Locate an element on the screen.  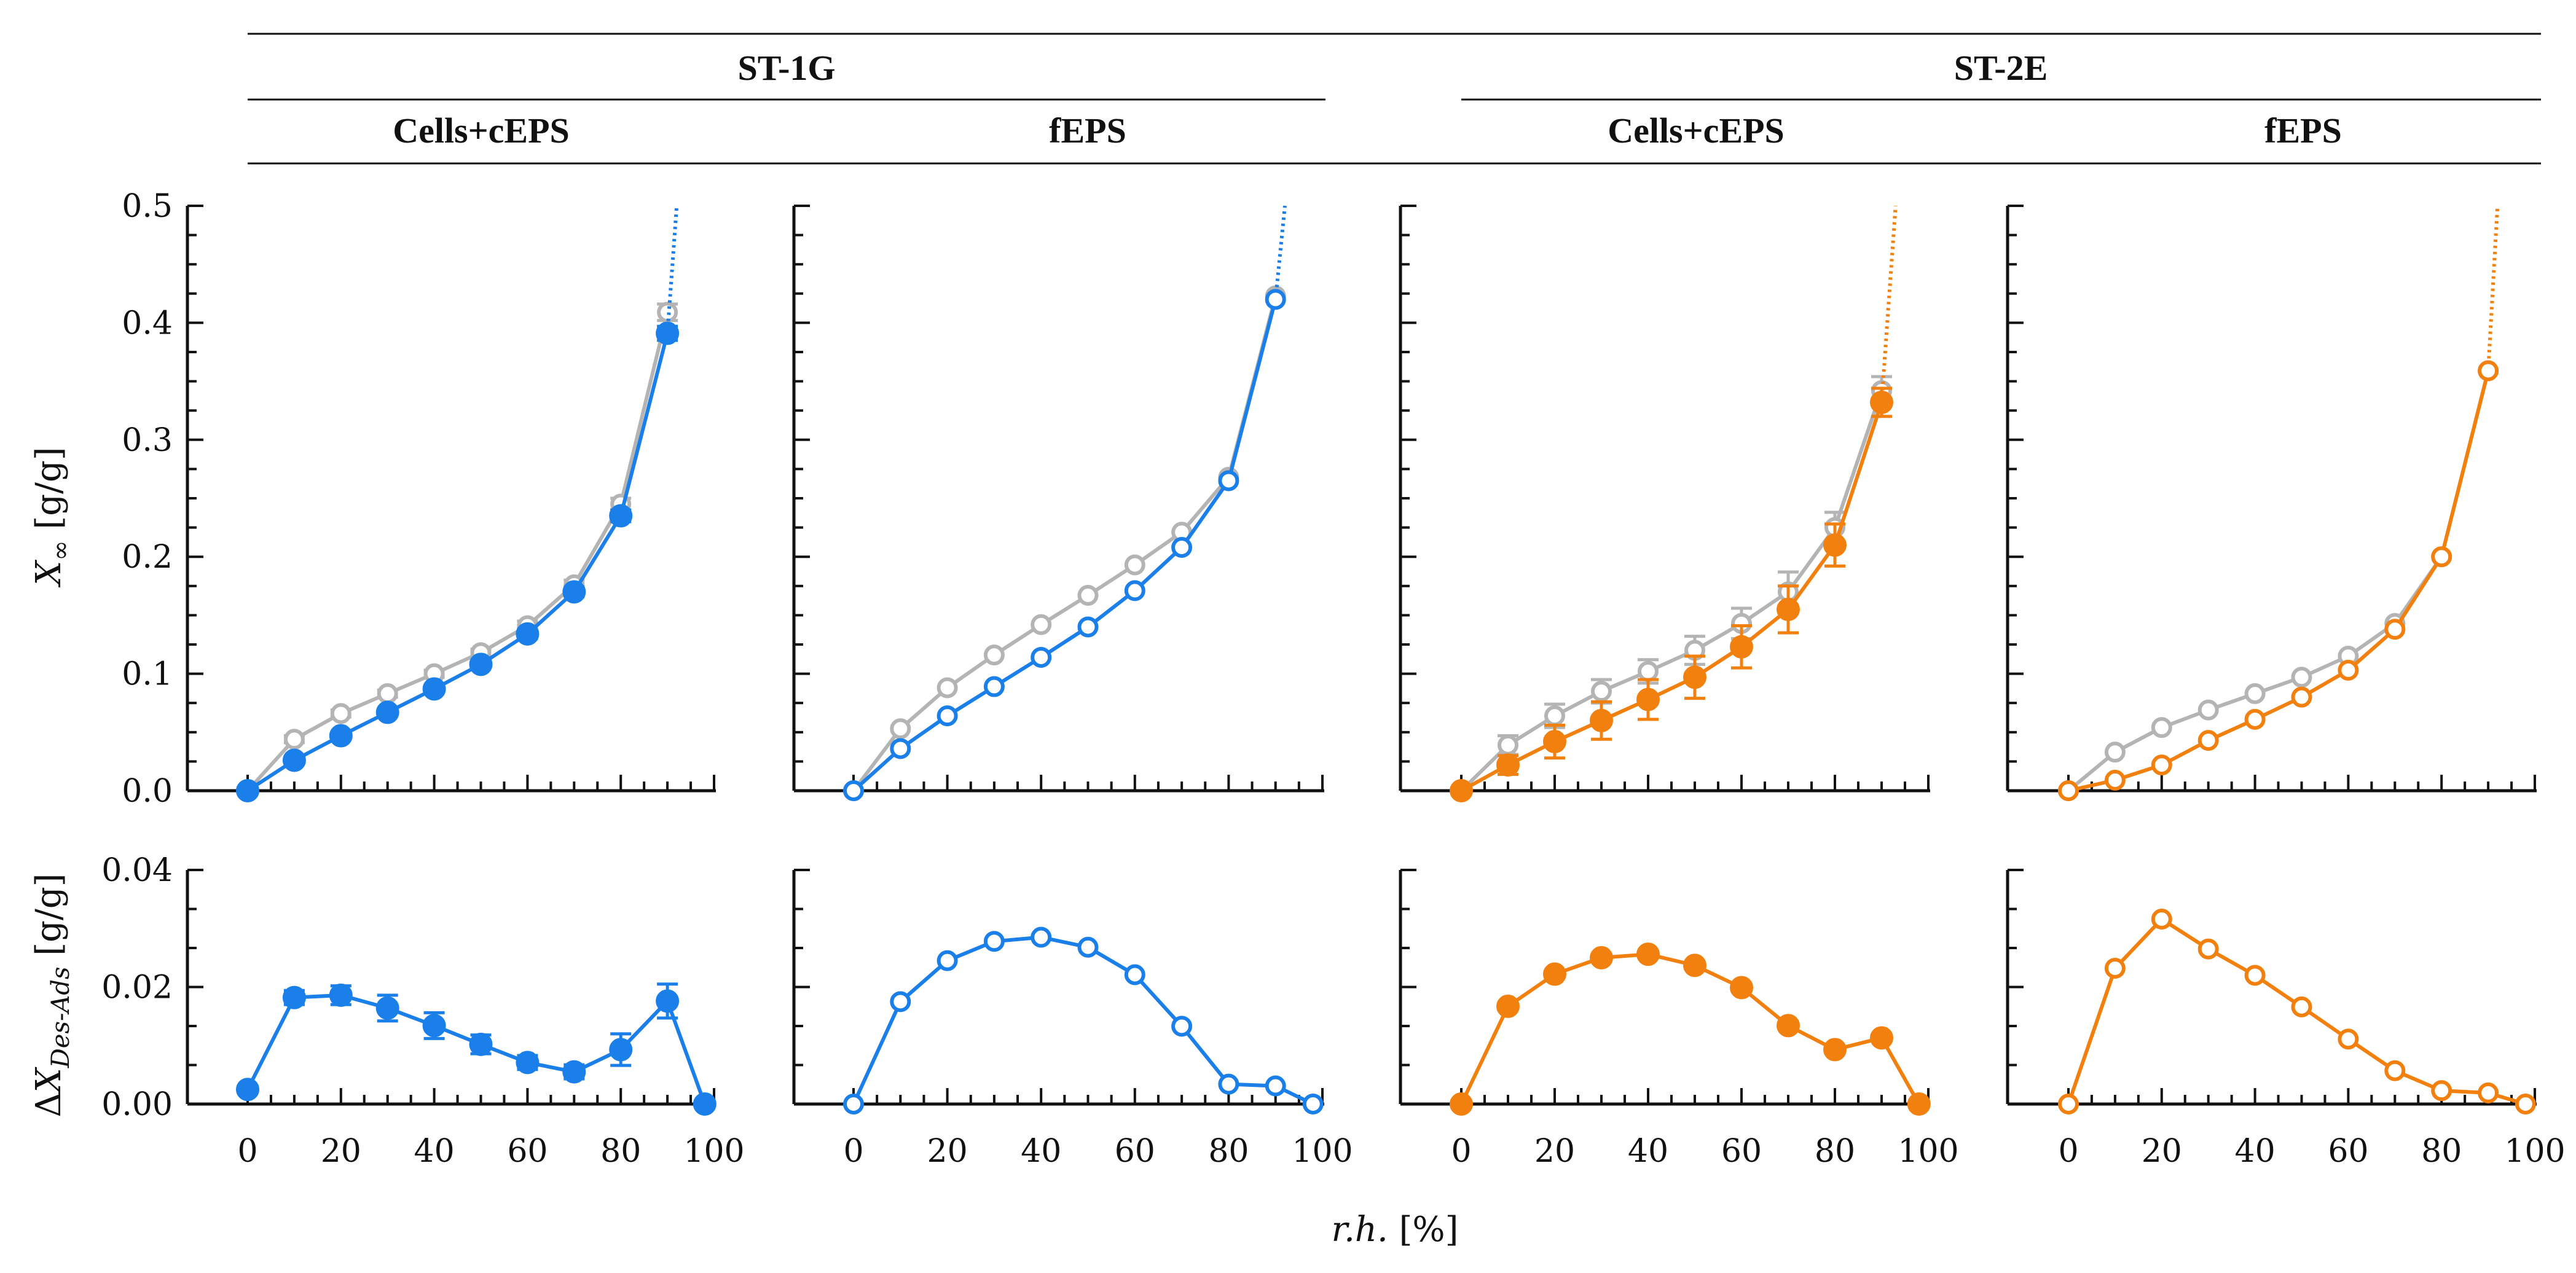
top-y-axis-label: X∞ [g/g] is located at coordinates (52, 517).